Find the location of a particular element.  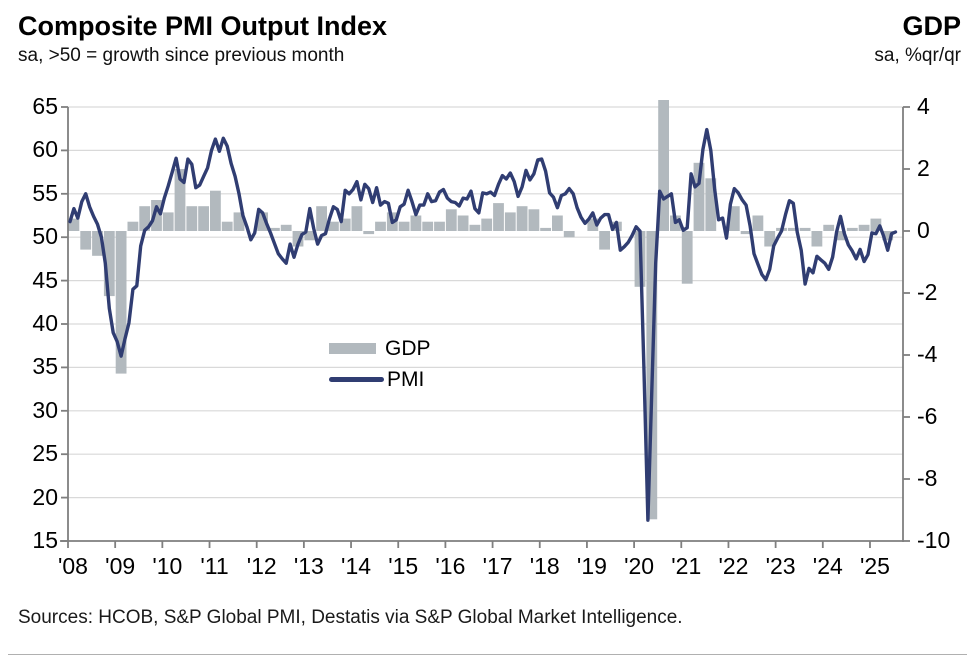

x-axis-tick-label: '11 is located at coordinates (214, 566).